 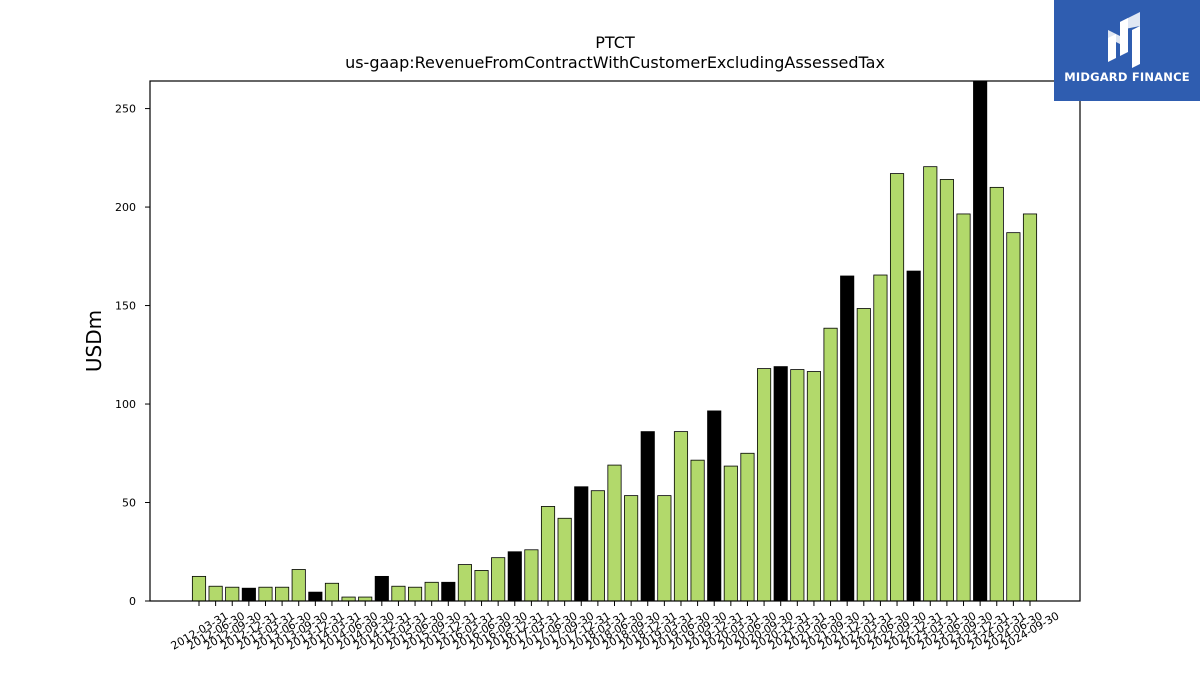 What do you see at coordinates (1124, 40) in the screenshot?
I see `midgard-logo-icon` at bounding box center [1124, 40].